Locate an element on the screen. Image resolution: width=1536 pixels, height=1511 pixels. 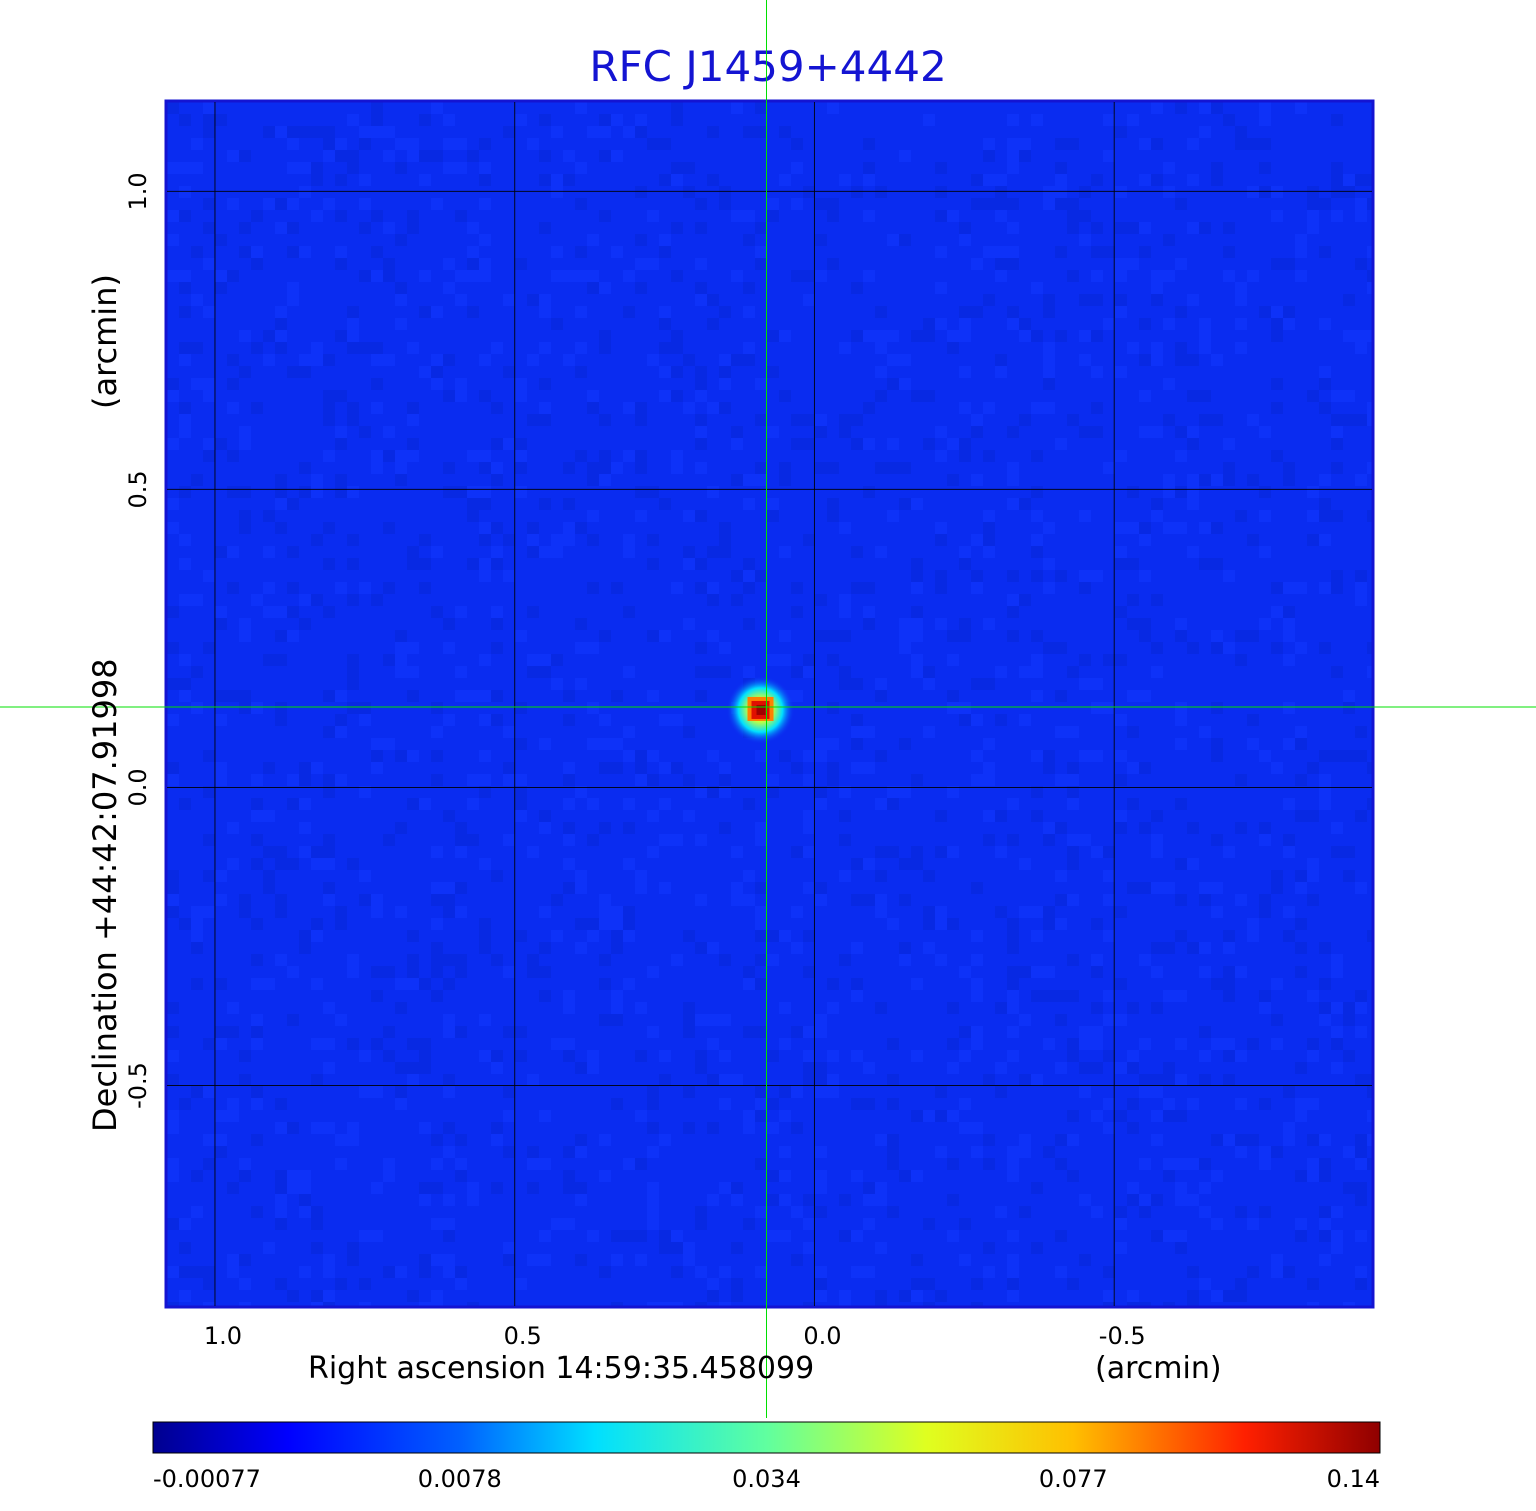
radio-source is located at coordinates (760, 709).